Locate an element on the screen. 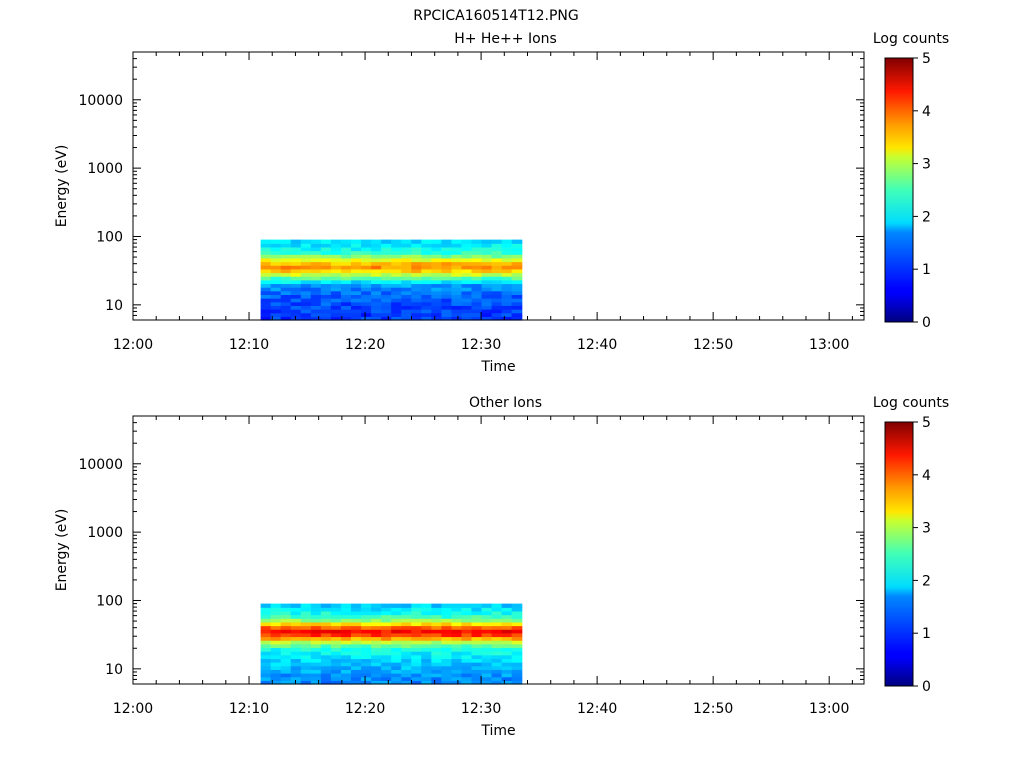 This screenshot has height=768, width=1024. colorbar-tick-label: 1 is located at coordinates (926, 634).